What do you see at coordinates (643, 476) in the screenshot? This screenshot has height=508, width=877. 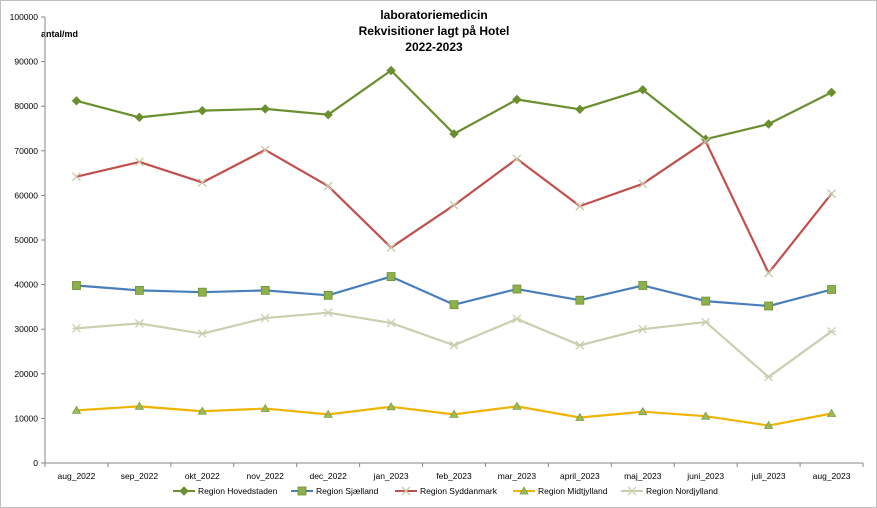 I see `x-tick-label: maj_2023` at bounding box center [643, 476].